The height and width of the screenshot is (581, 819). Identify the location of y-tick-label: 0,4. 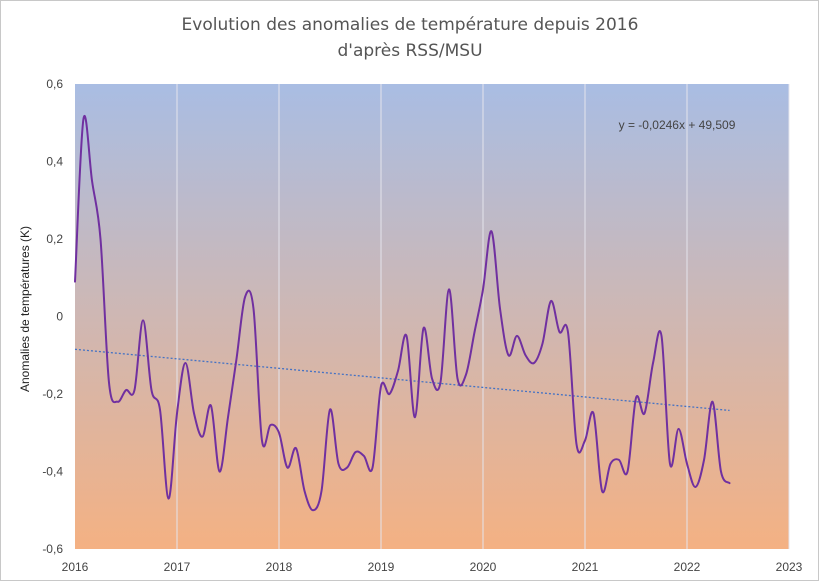
(54, 162).